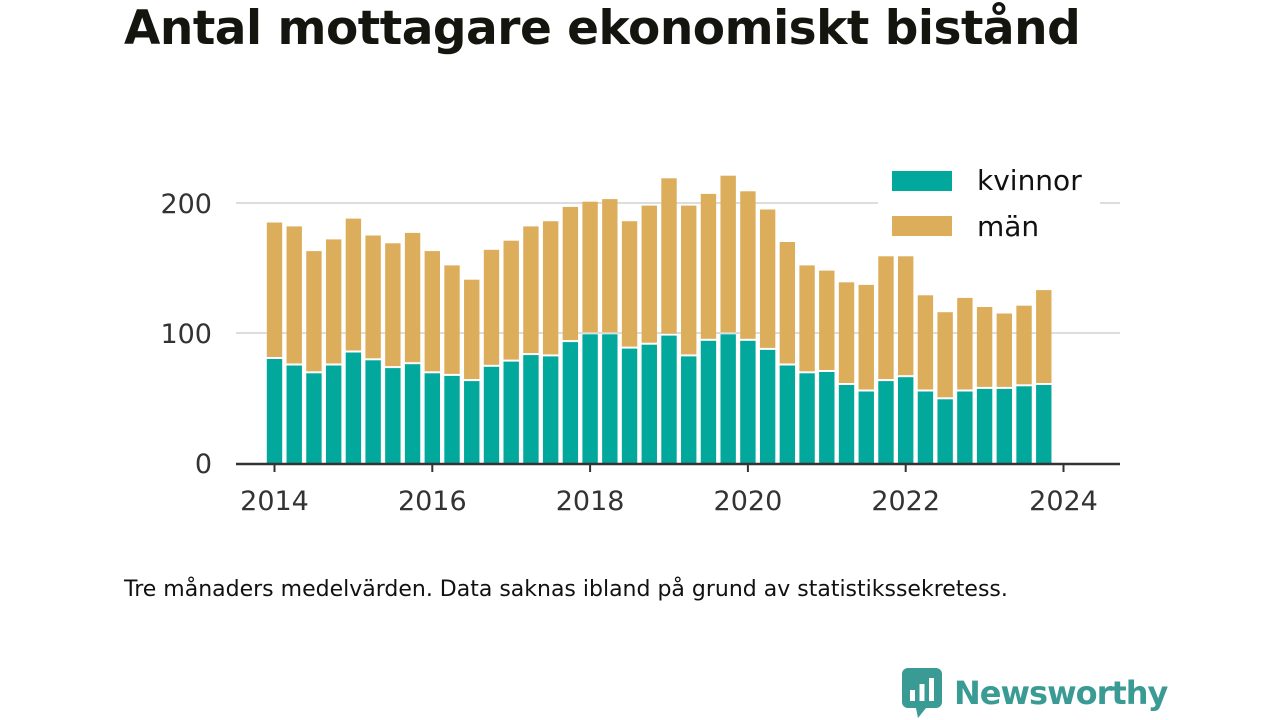 The height and width of the screenshot is (720, 1280). What do you see at coordinates (602, 28) in the screenshot?
I see `chart-title: Antal mottagare ekonomiskt bistånd` at bounding box center [602, 28].